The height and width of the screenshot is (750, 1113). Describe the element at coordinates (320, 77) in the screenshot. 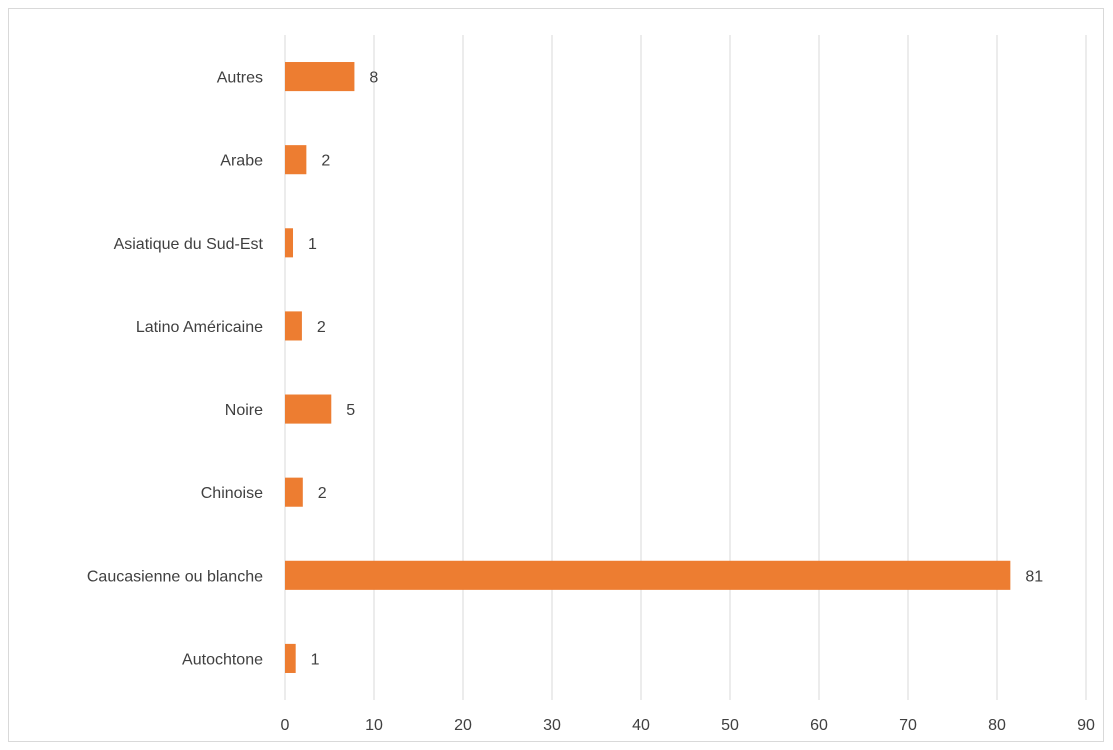

I see `bar-autres` at that location.